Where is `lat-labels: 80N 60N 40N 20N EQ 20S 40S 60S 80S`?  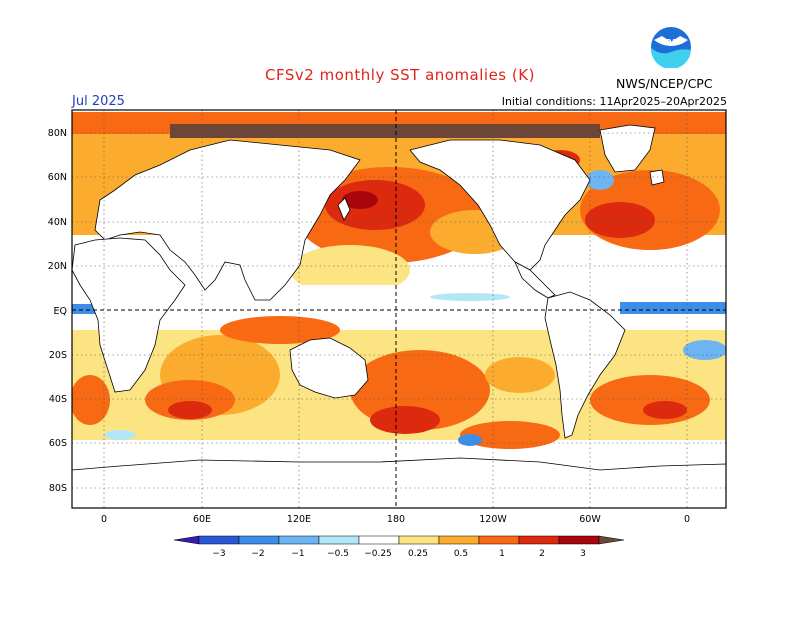
lat-labels: 80N 60N 40N 20N EQ 20S 40S 60S 80S is located at coordinates (57, 311).